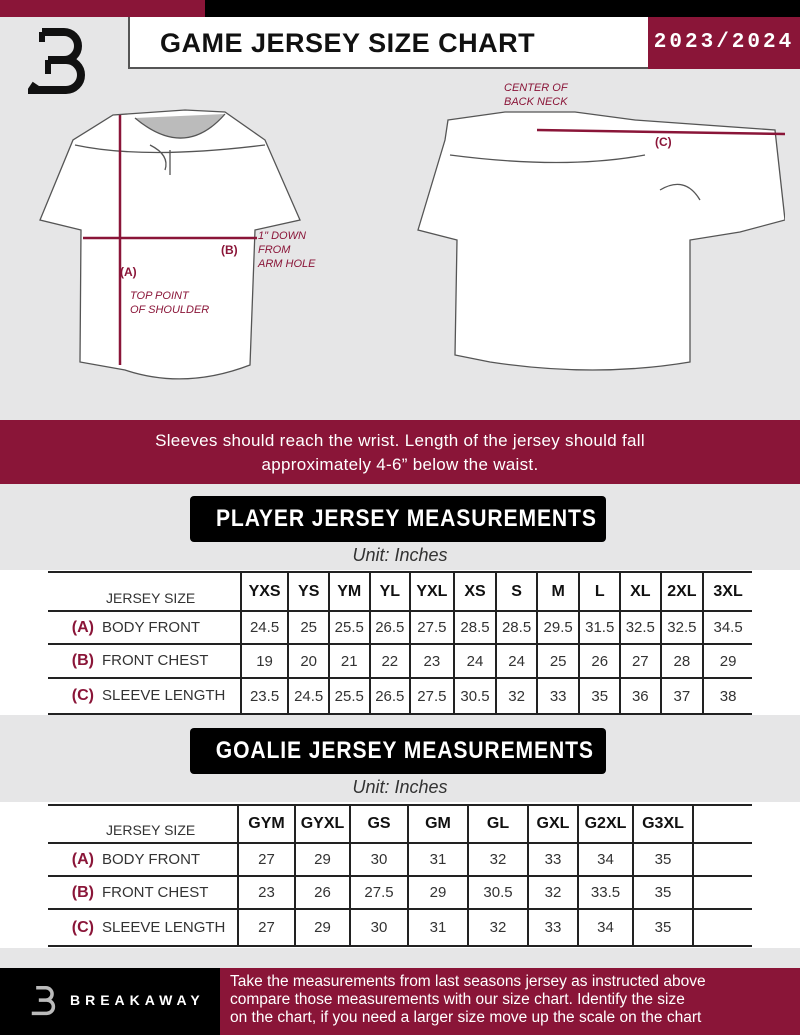 Image resolution: width=800 pixels, height=1035 pixels. I want to click on goalie-section-header: GOALIE JERSEY MEASUREMENTS, so click(398, 751).